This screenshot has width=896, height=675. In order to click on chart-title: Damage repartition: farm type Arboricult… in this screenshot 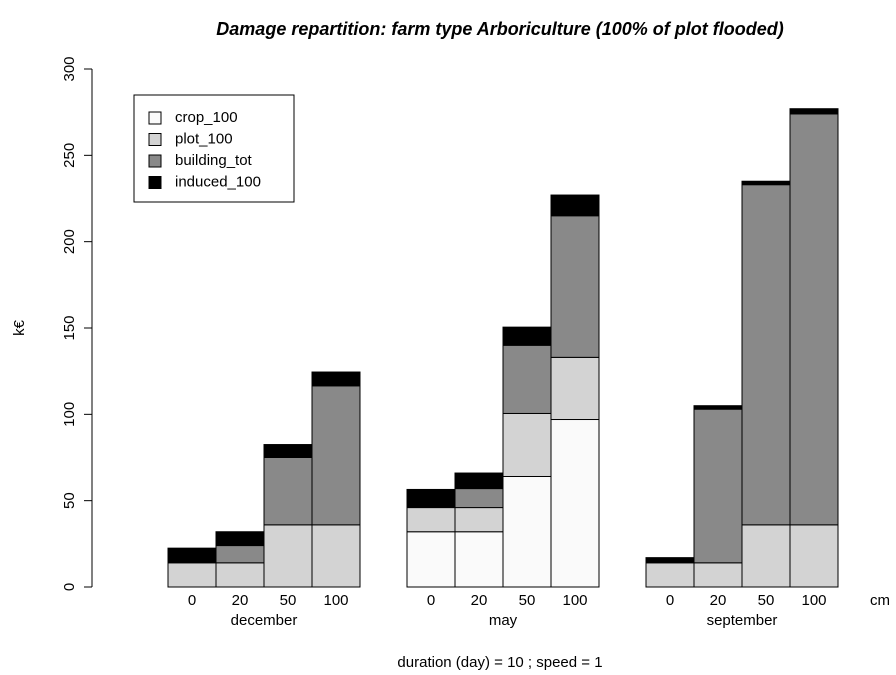, I will do `click(499, 29)`.